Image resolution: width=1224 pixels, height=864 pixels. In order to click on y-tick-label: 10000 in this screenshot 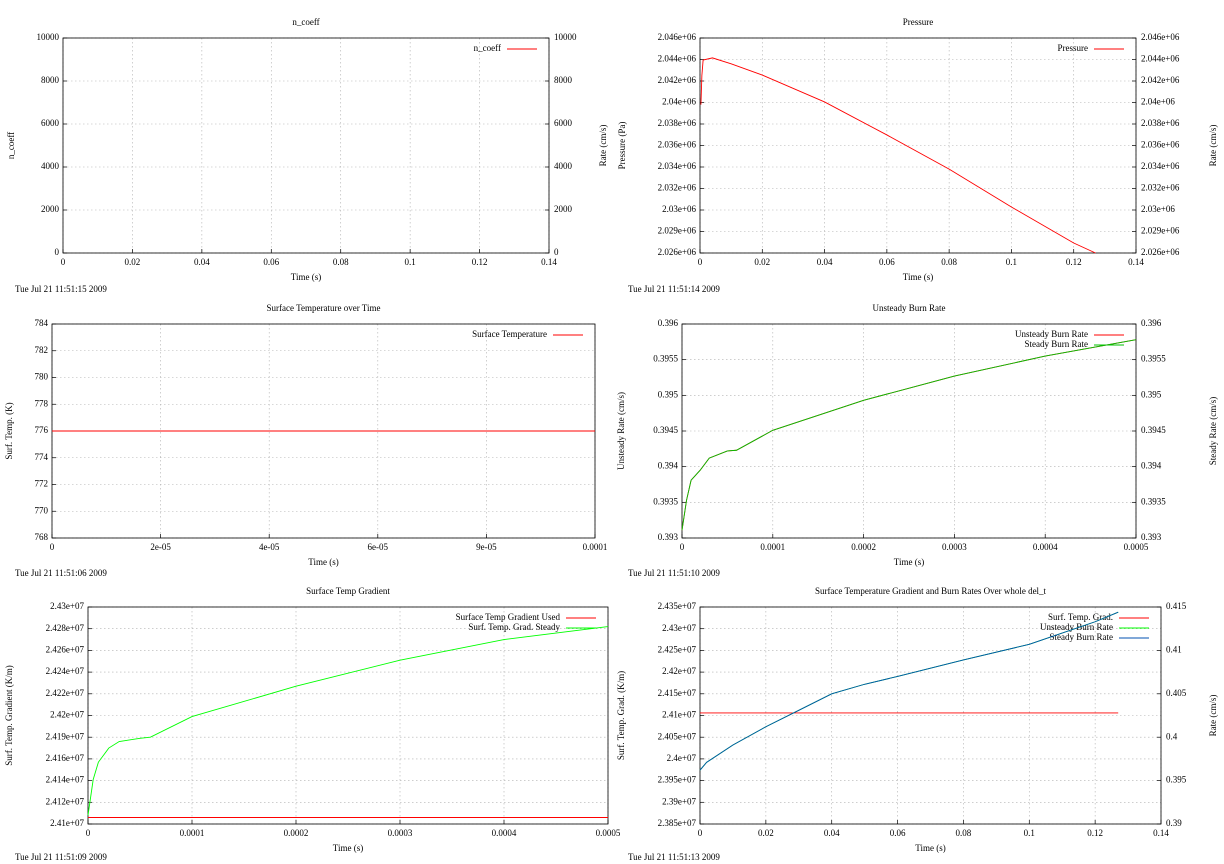, I will do `click(48, 37)`.